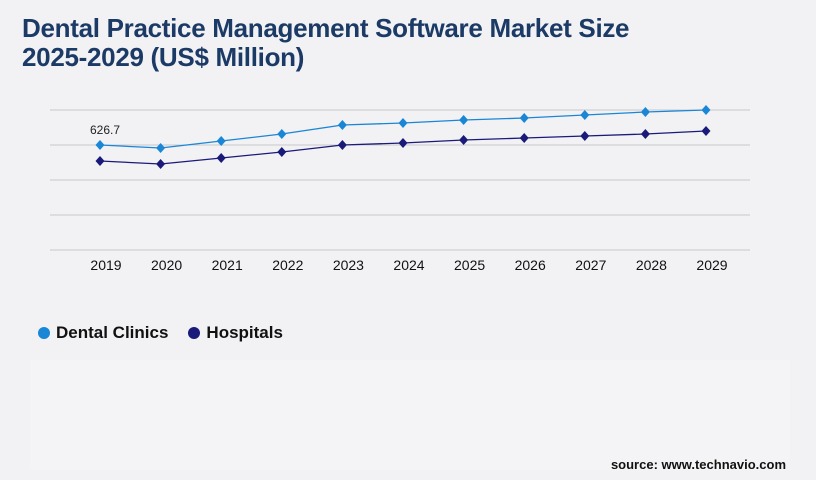 This screenshot has height=480, width=816. I want to click on legend-item-hospitals: Hospitals, so click(235, 333).